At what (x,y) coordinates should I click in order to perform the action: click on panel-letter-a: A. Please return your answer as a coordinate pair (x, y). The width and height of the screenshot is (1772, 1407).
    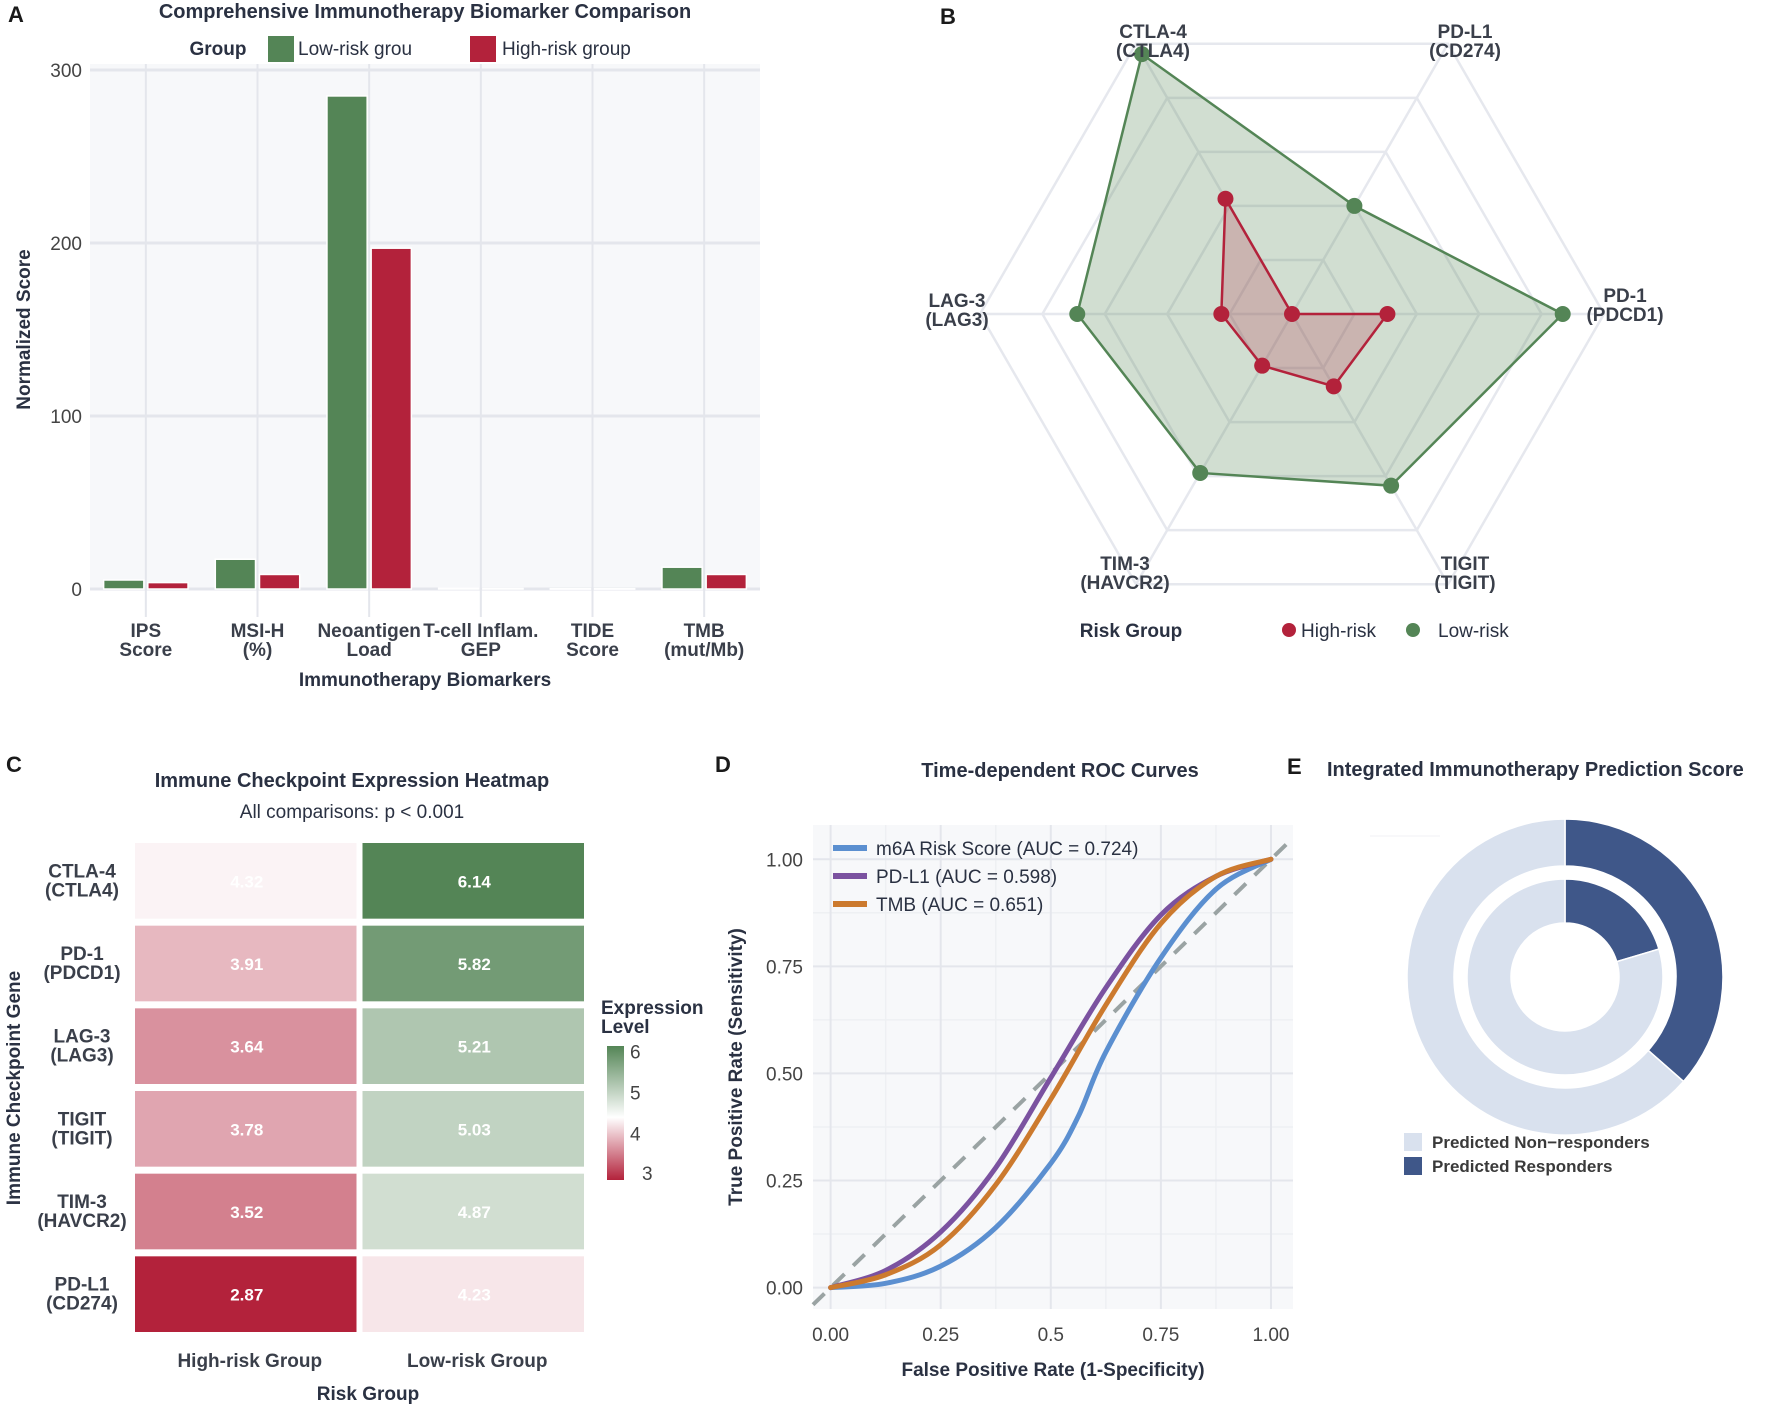
    Looking at the image, I should click on (16, 14).